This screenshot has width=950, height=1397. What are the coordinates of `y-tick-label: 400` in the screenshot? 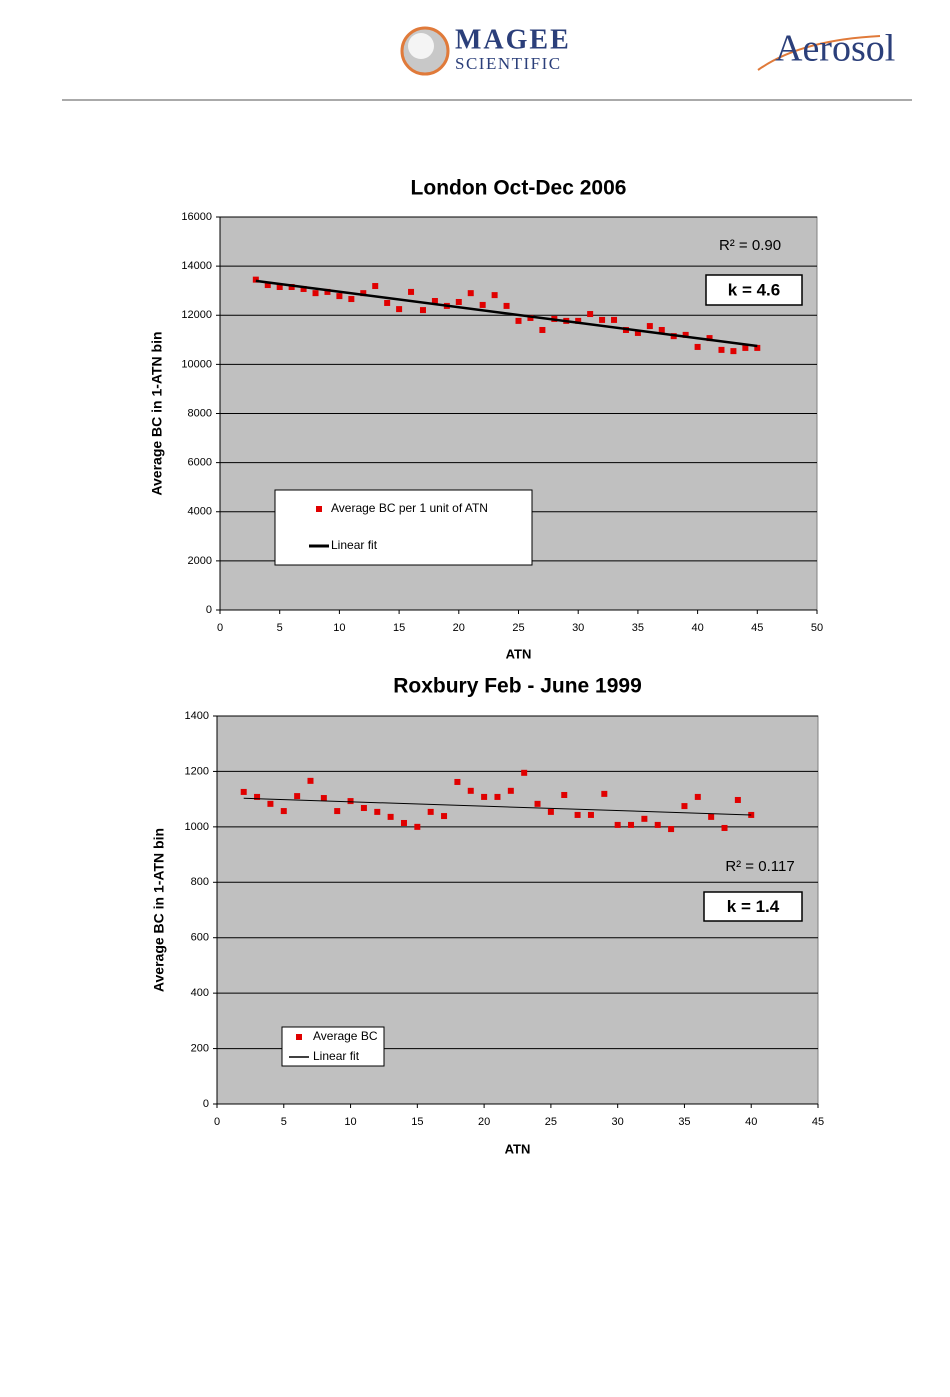 It's located at (200, 993).